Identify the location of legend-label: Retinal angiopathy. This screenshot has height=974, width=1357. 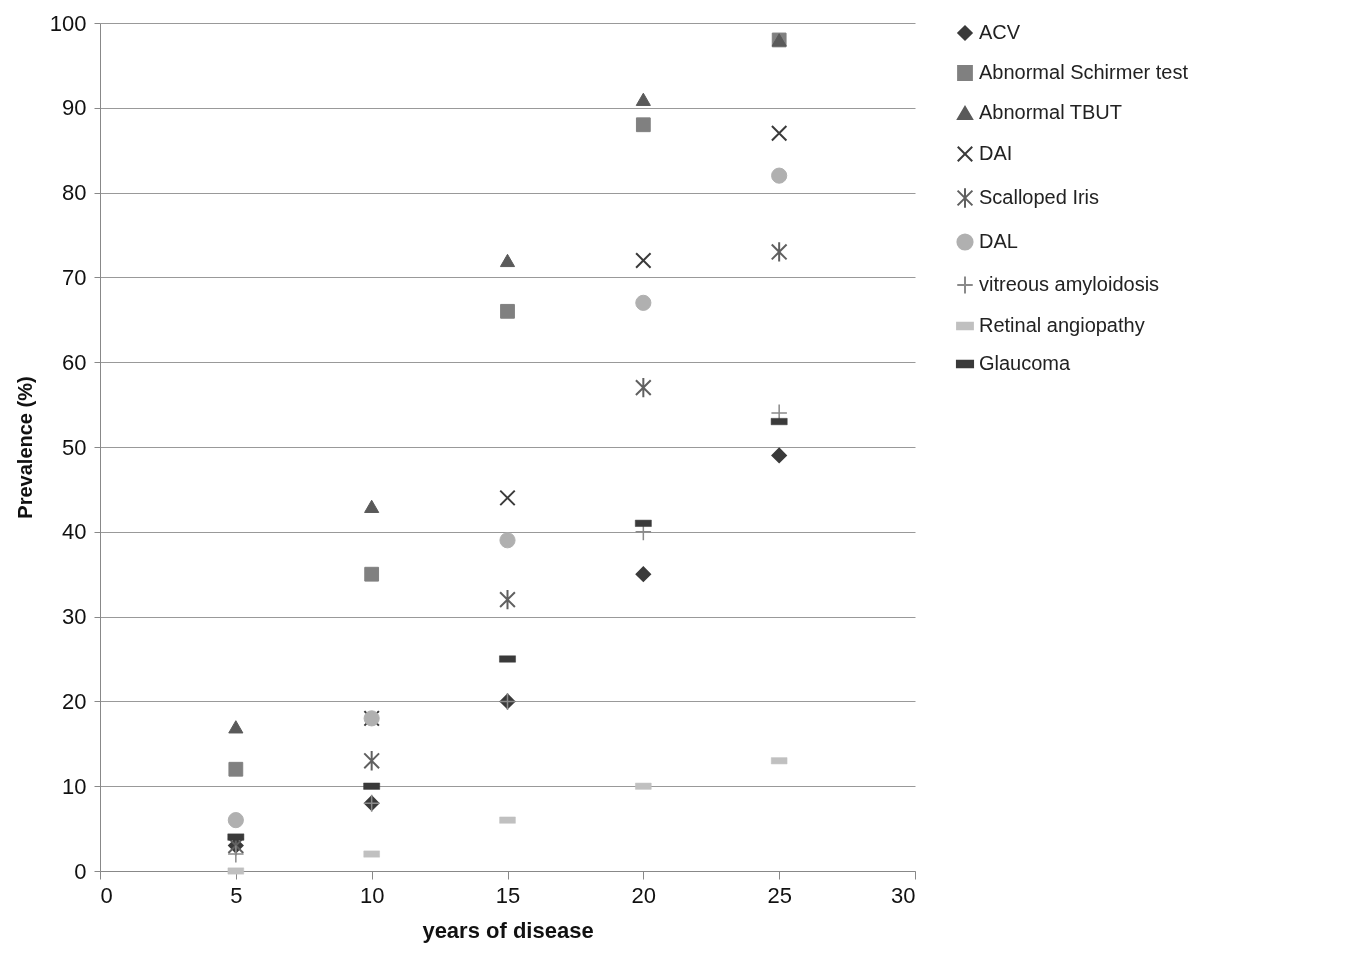
(1062, 325).